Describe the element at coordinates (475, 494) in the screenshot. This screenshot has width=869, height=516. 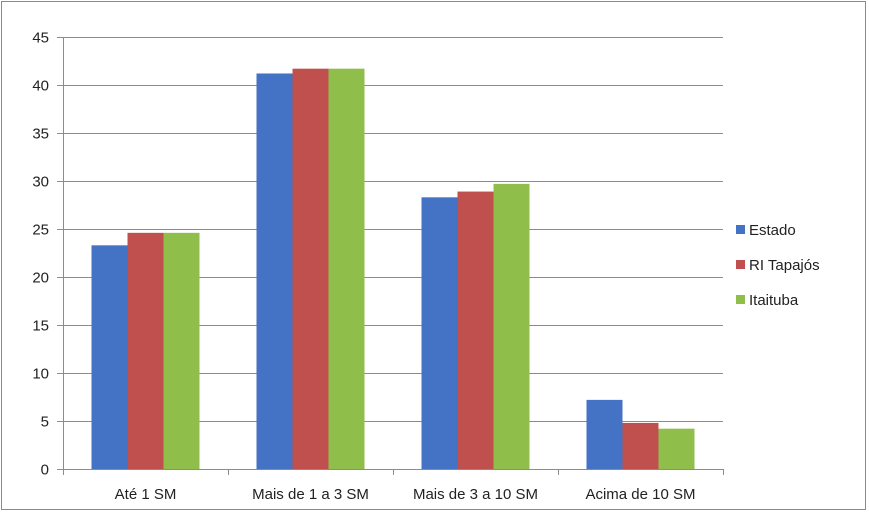
I see `x-category-label: Mais de 3 a 10 SM` at that location.